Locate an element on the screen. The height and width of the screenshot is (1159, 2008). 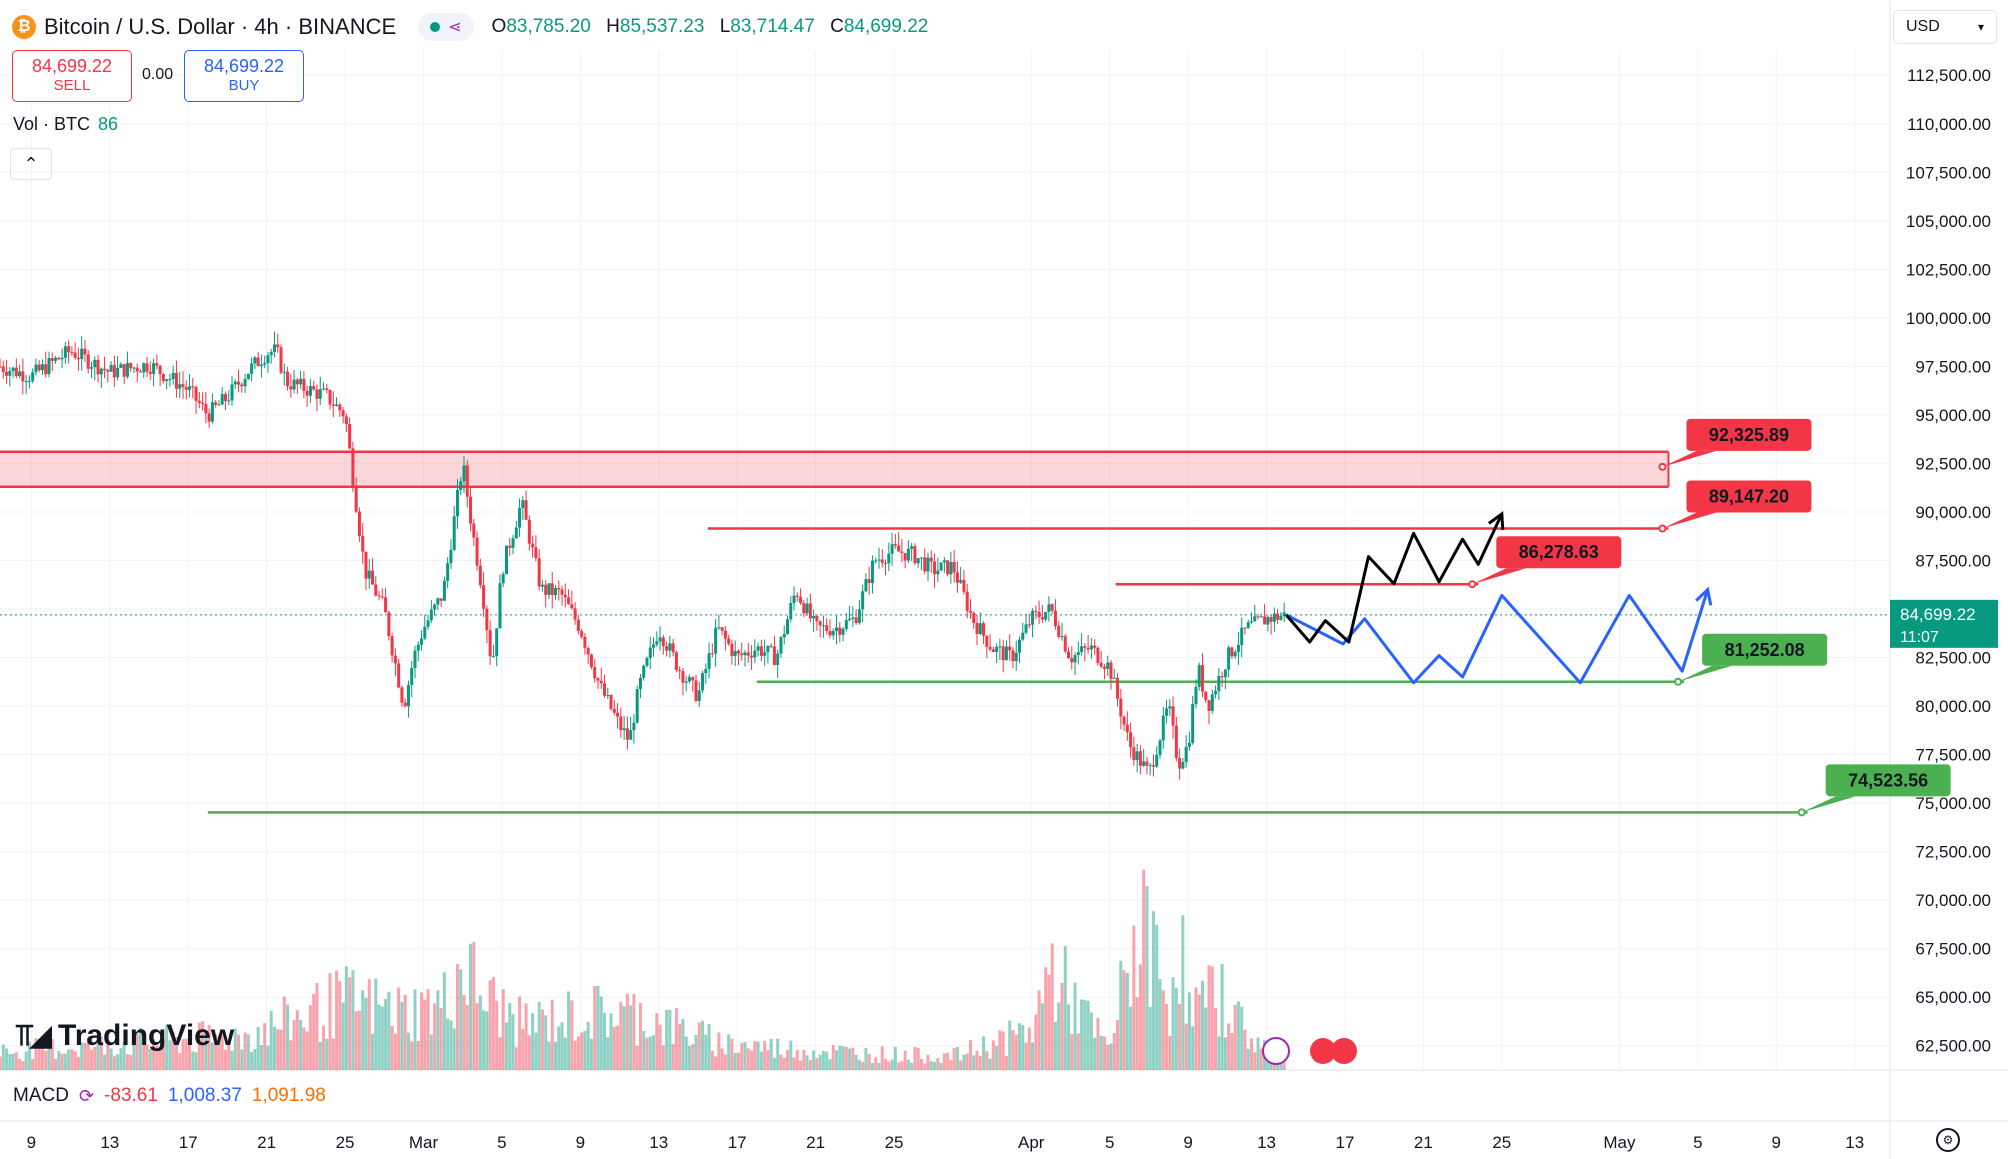
projection-arrowhead-black is located at coordinates (1496, 520).